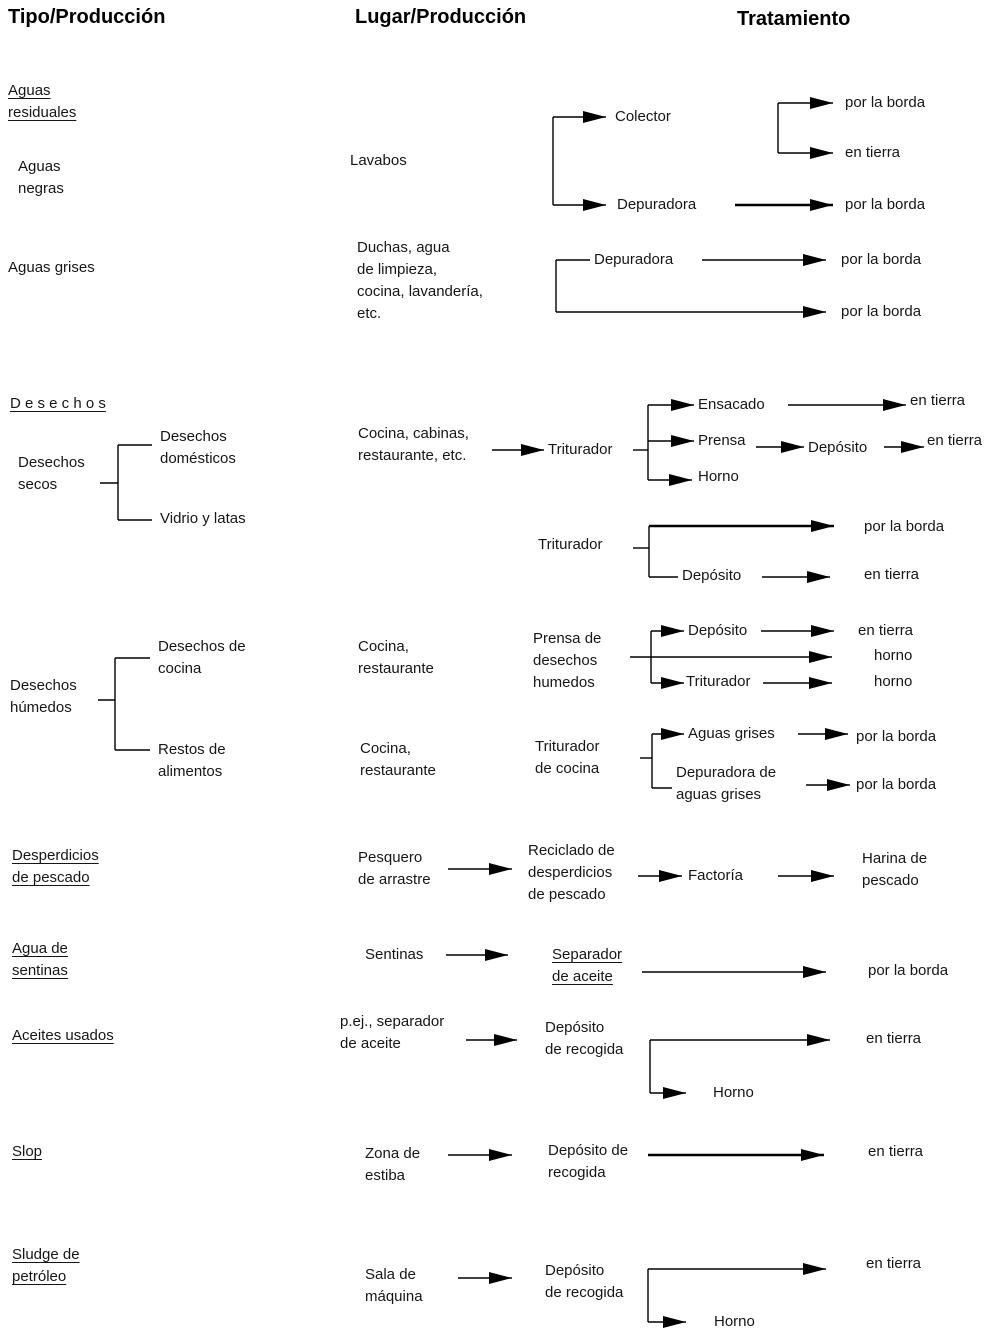 The width and height of the screenshot is (1000, 1332). I want to click on label-zona-estiba: Zona de estiba, so click(393, 1164).